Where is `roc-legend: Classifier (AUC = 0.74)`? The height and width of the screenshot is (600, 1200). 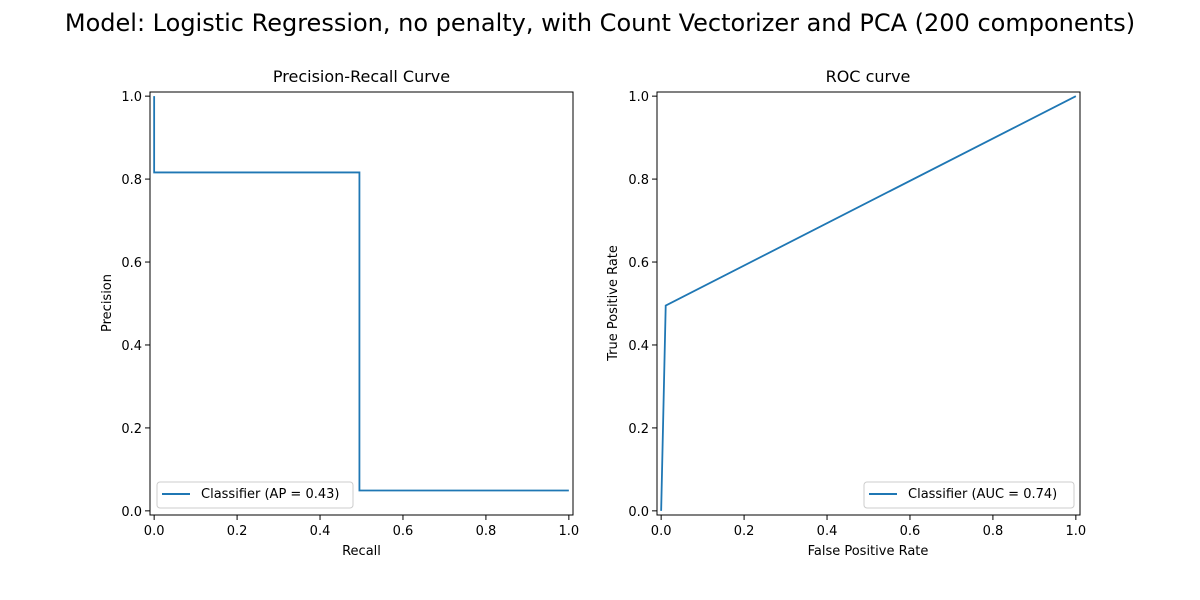
roc-legend: Classifier (AUC = 0.74) is located at coordinates (969, 495).